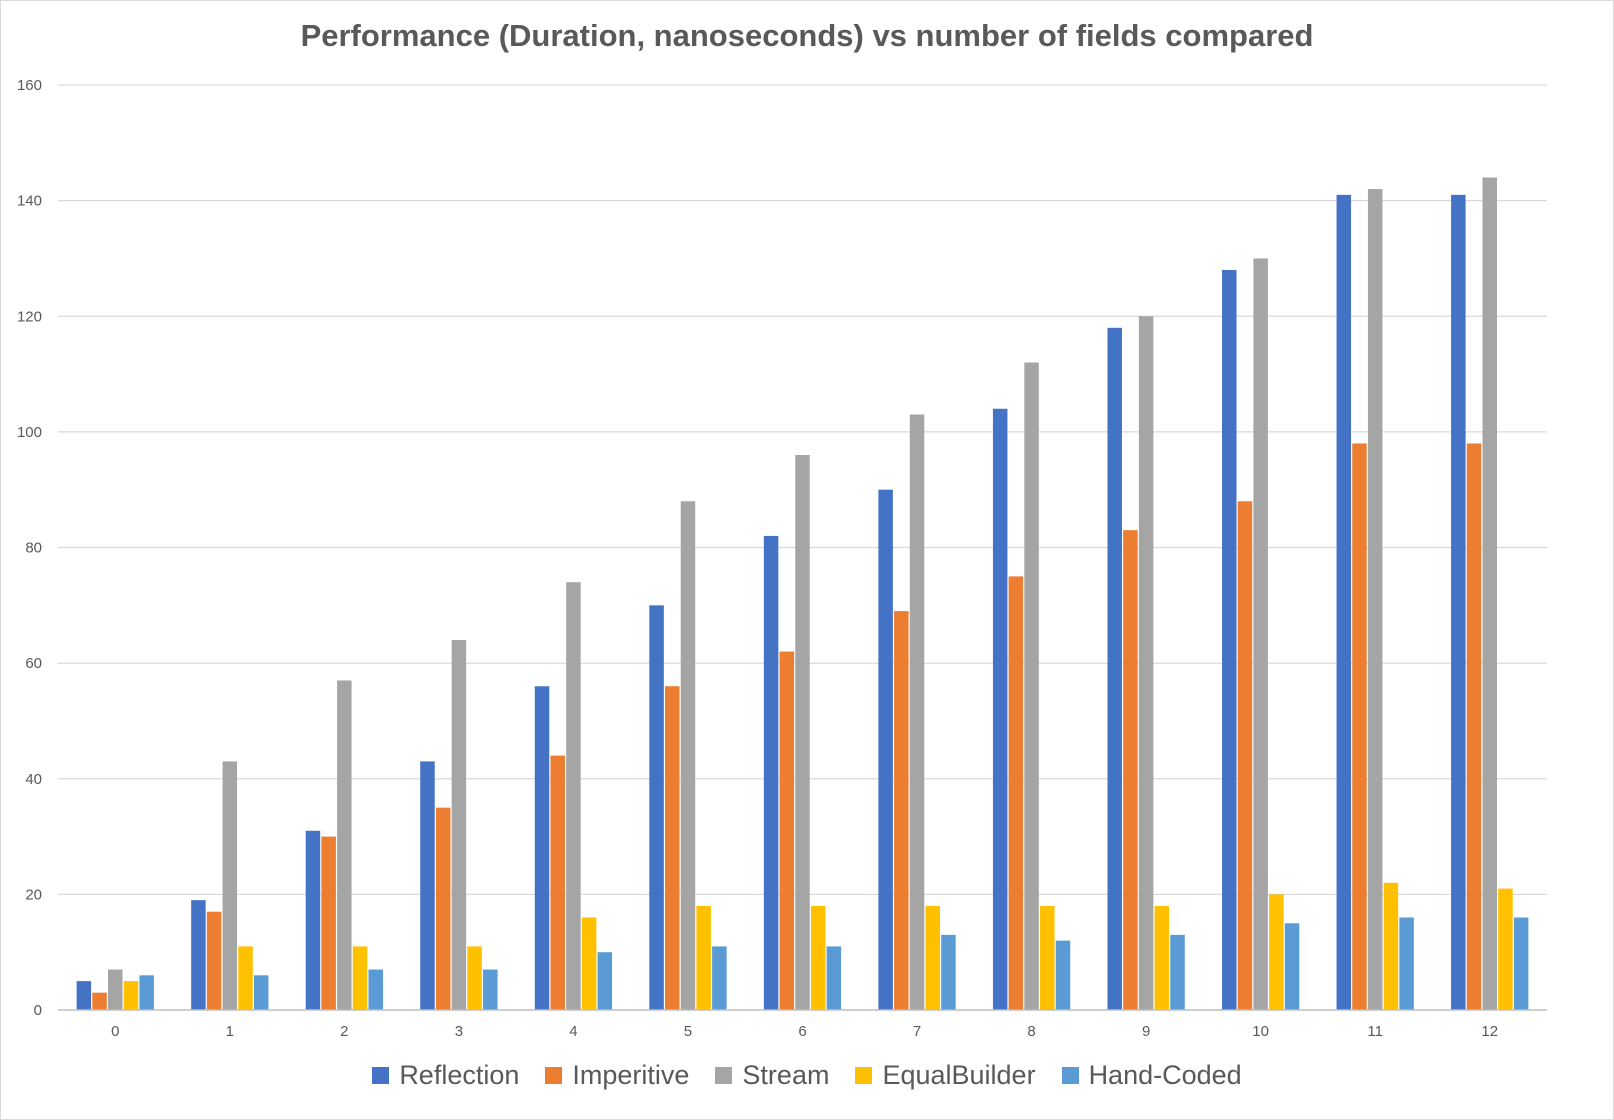 This screenshot has height=1120, width=1614. I want to click on x-tick-label: 9, so click(1146, 1031).